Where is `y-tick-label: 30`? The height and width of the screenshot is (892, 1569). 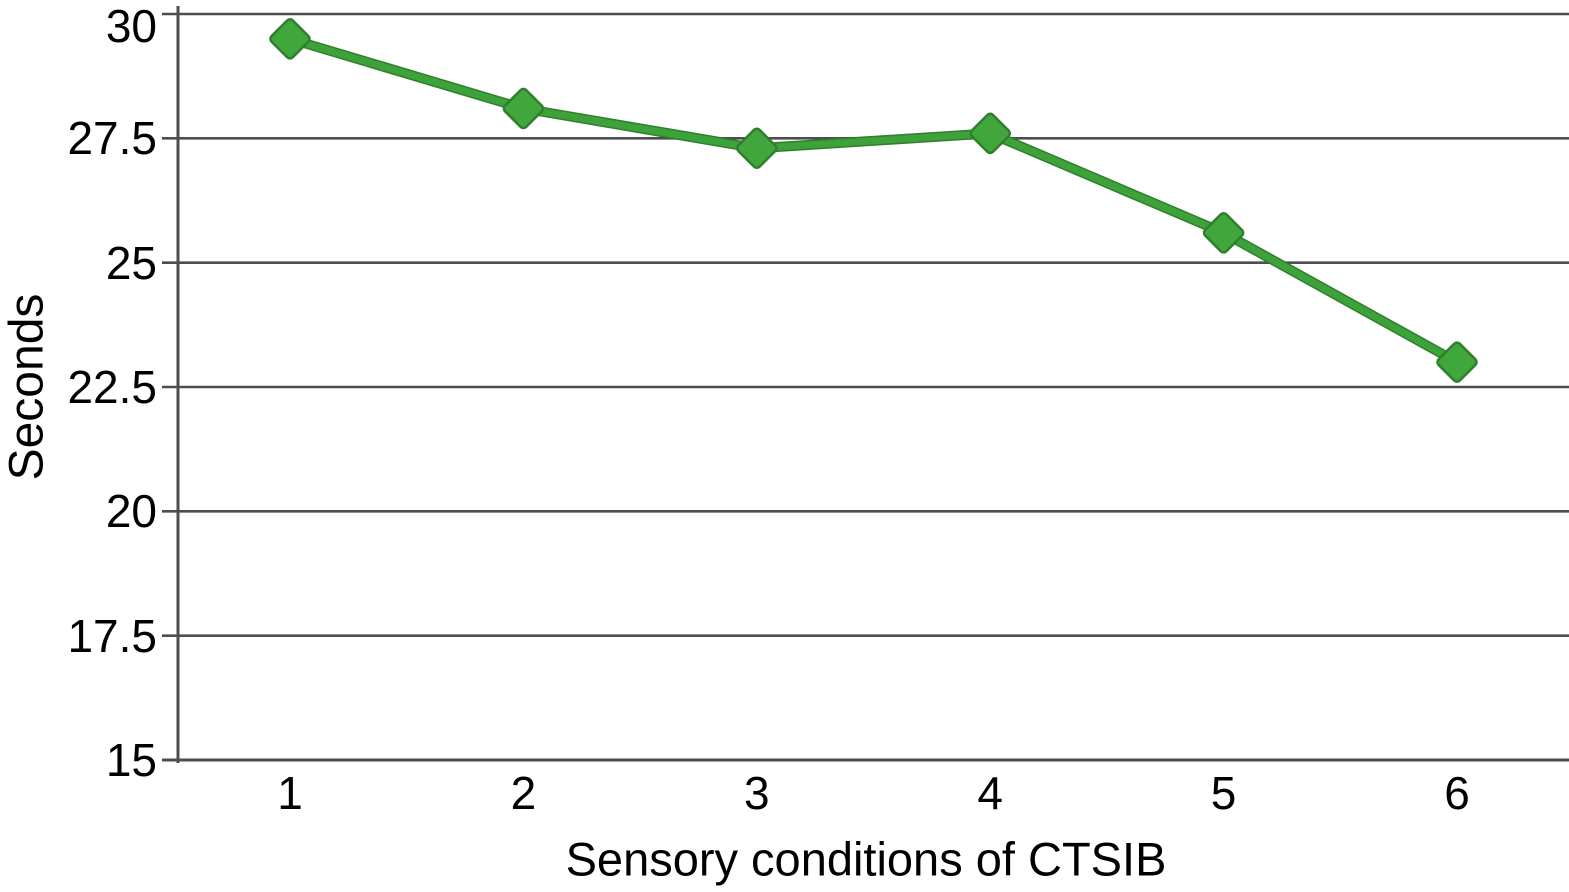 y-tick-label: 30 is located at coordinates (131, 26).